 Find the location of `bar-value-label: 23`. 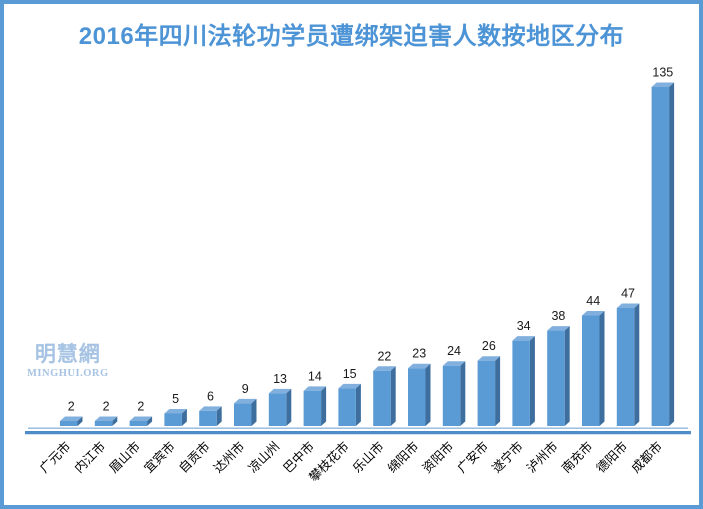

bar-value-label: 23 is located at coordinates (419, 354).